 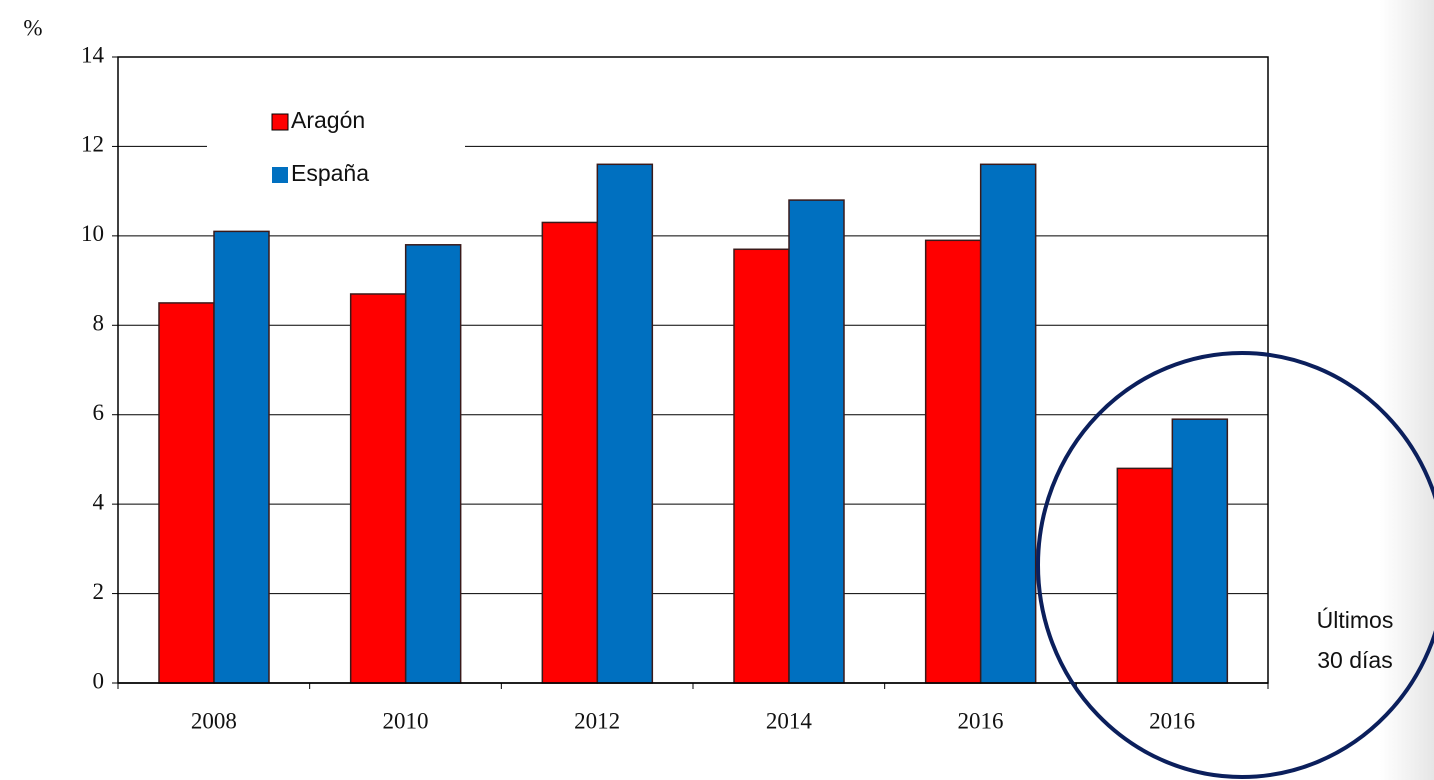 What do you see at coordinates (92, 233) in the screenshot?
I see `y-tick-label: 10` at bounding box center [92, 233].